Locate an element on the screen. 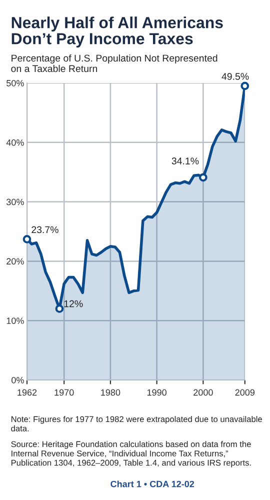 Image resolution: width=270 pixels, height=500 pixels. annotation: 23.7% is located at coordinates (45, 230).